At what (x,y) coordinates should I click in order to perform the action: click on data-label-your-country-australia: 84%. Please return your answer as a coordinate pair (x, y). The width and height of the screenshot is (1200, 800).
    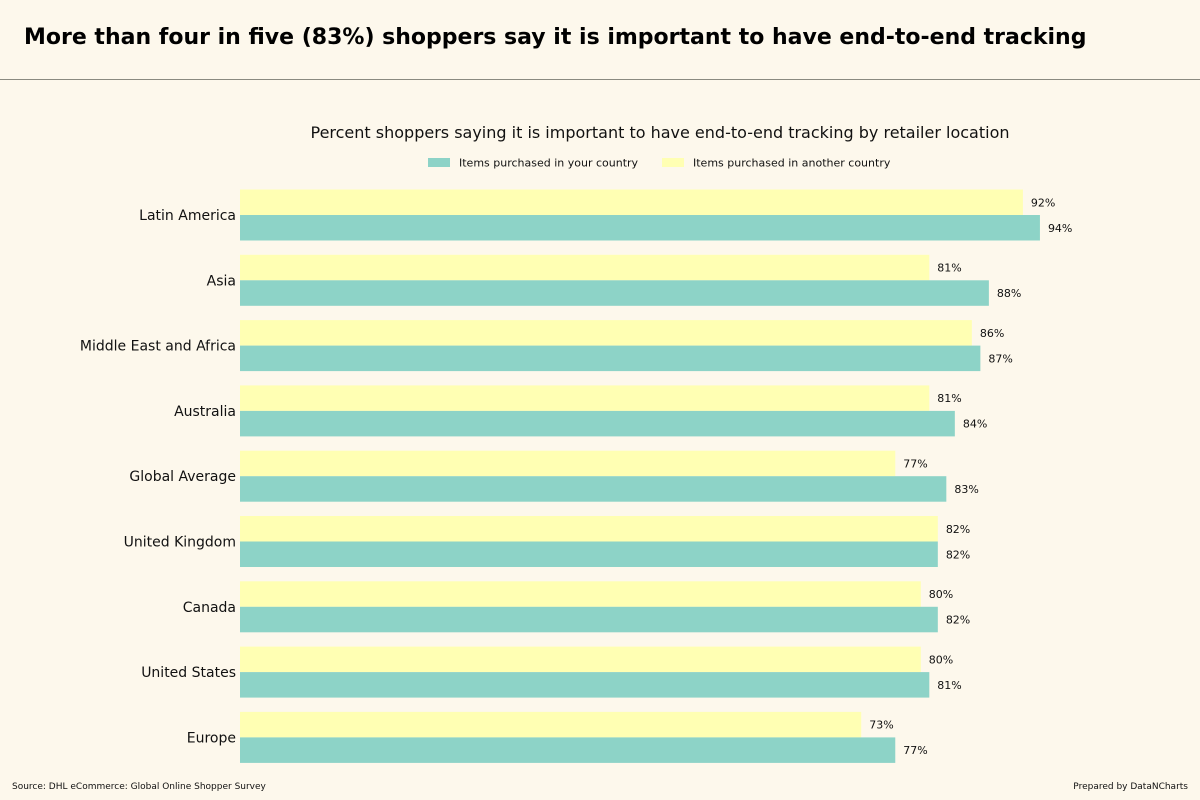
    Looking at the image, I should click on (975, 424).